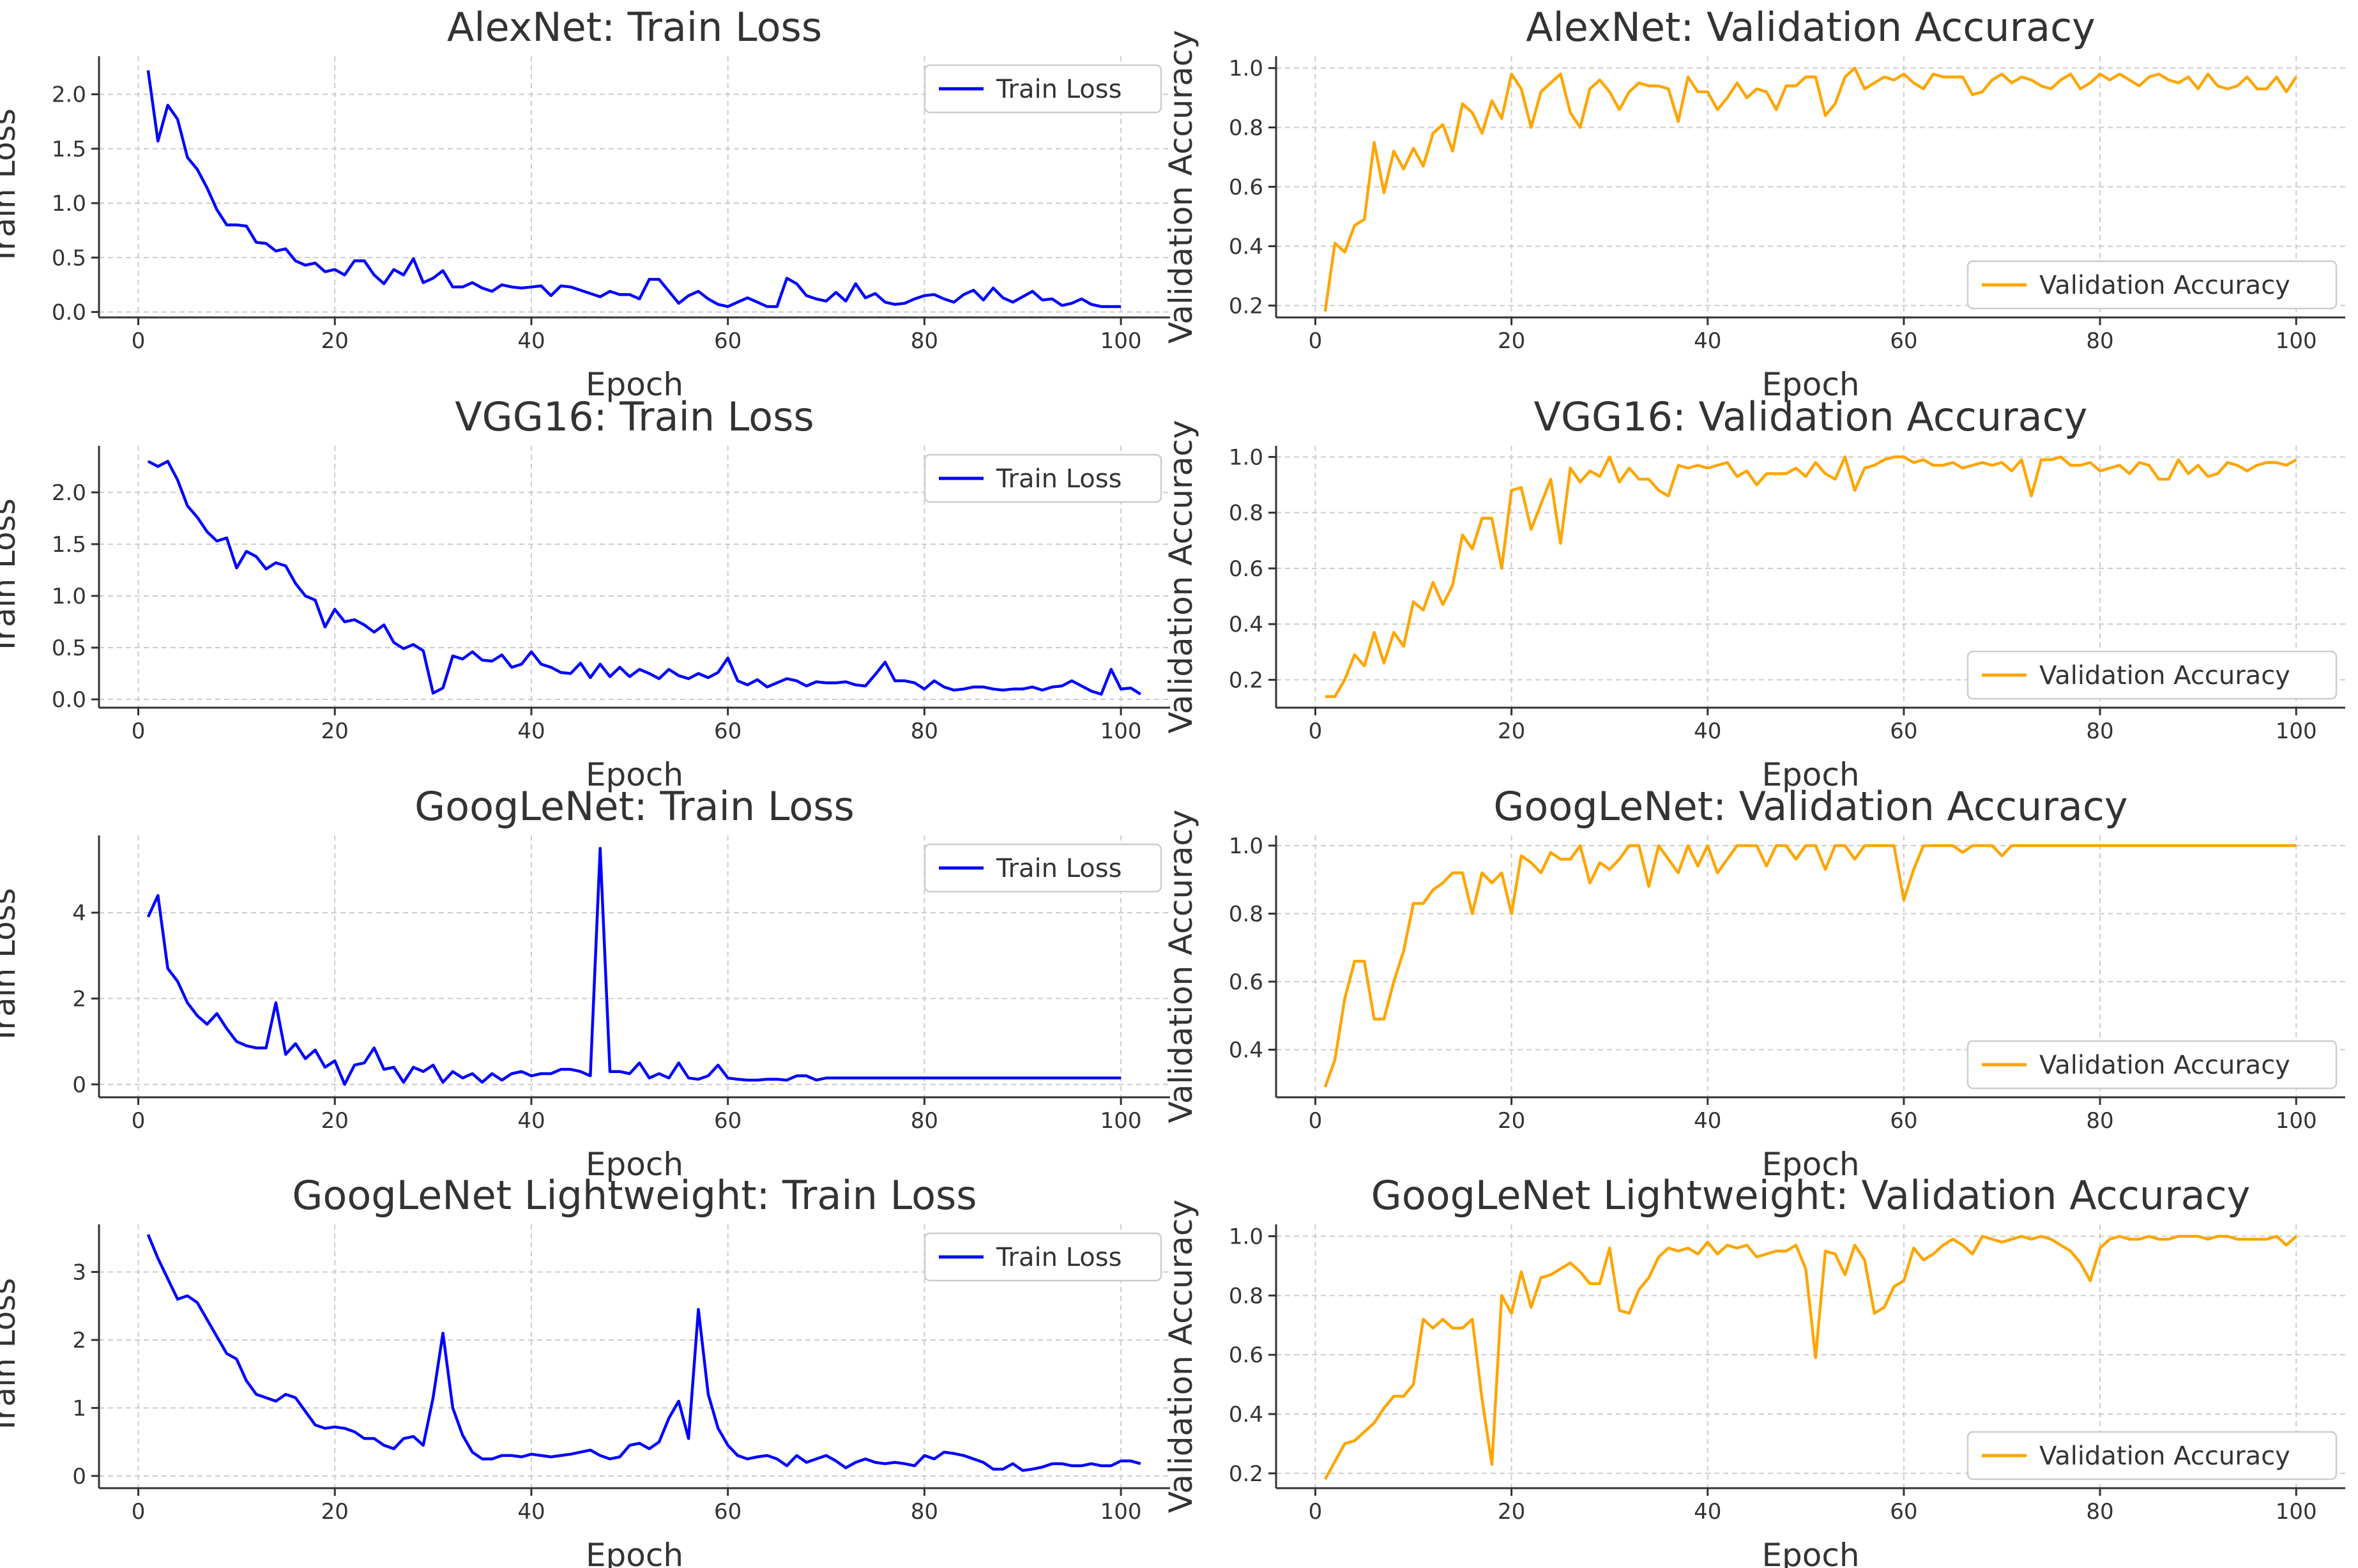 This screenshot has width=2358, height=1568. What do you see at coordinates (1246, 457) in the screenshot?
I see `chart-3-ytick-label-4: 1.0` at bounding box center [1246, 457].